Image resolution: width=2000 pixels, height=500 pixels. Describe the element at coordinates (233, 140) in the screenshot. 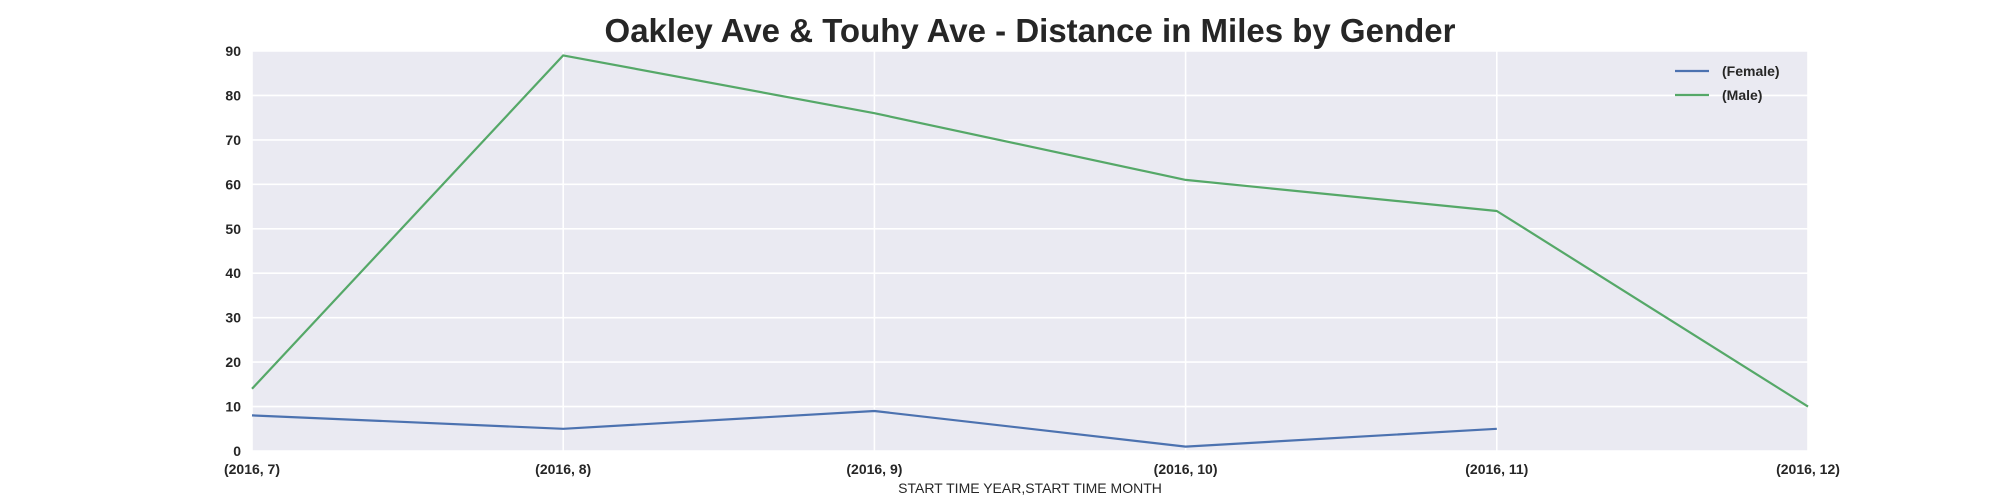

I see `y-tick-label: 70` at that location.